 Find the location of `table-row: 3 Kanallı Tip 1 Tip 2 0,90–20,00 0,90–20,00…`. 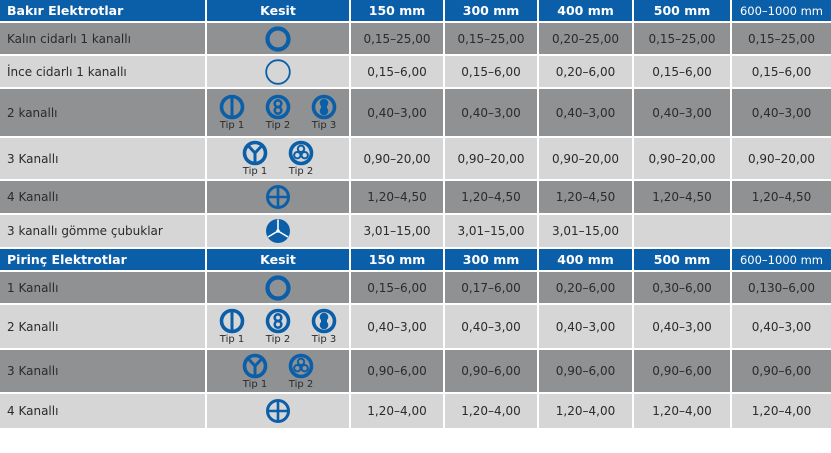

table-row: 3 Kanallı Tip 1 Tip 2 0,90–20,00 0,90–20,00… is located at coordinates (415, 159).